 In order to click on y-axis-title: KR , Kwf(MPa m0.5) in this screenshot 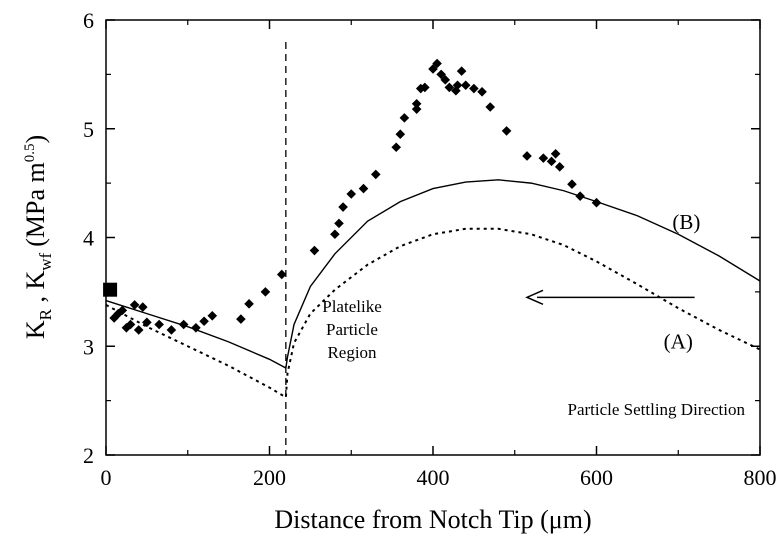, I will do `click(38, 237)`.